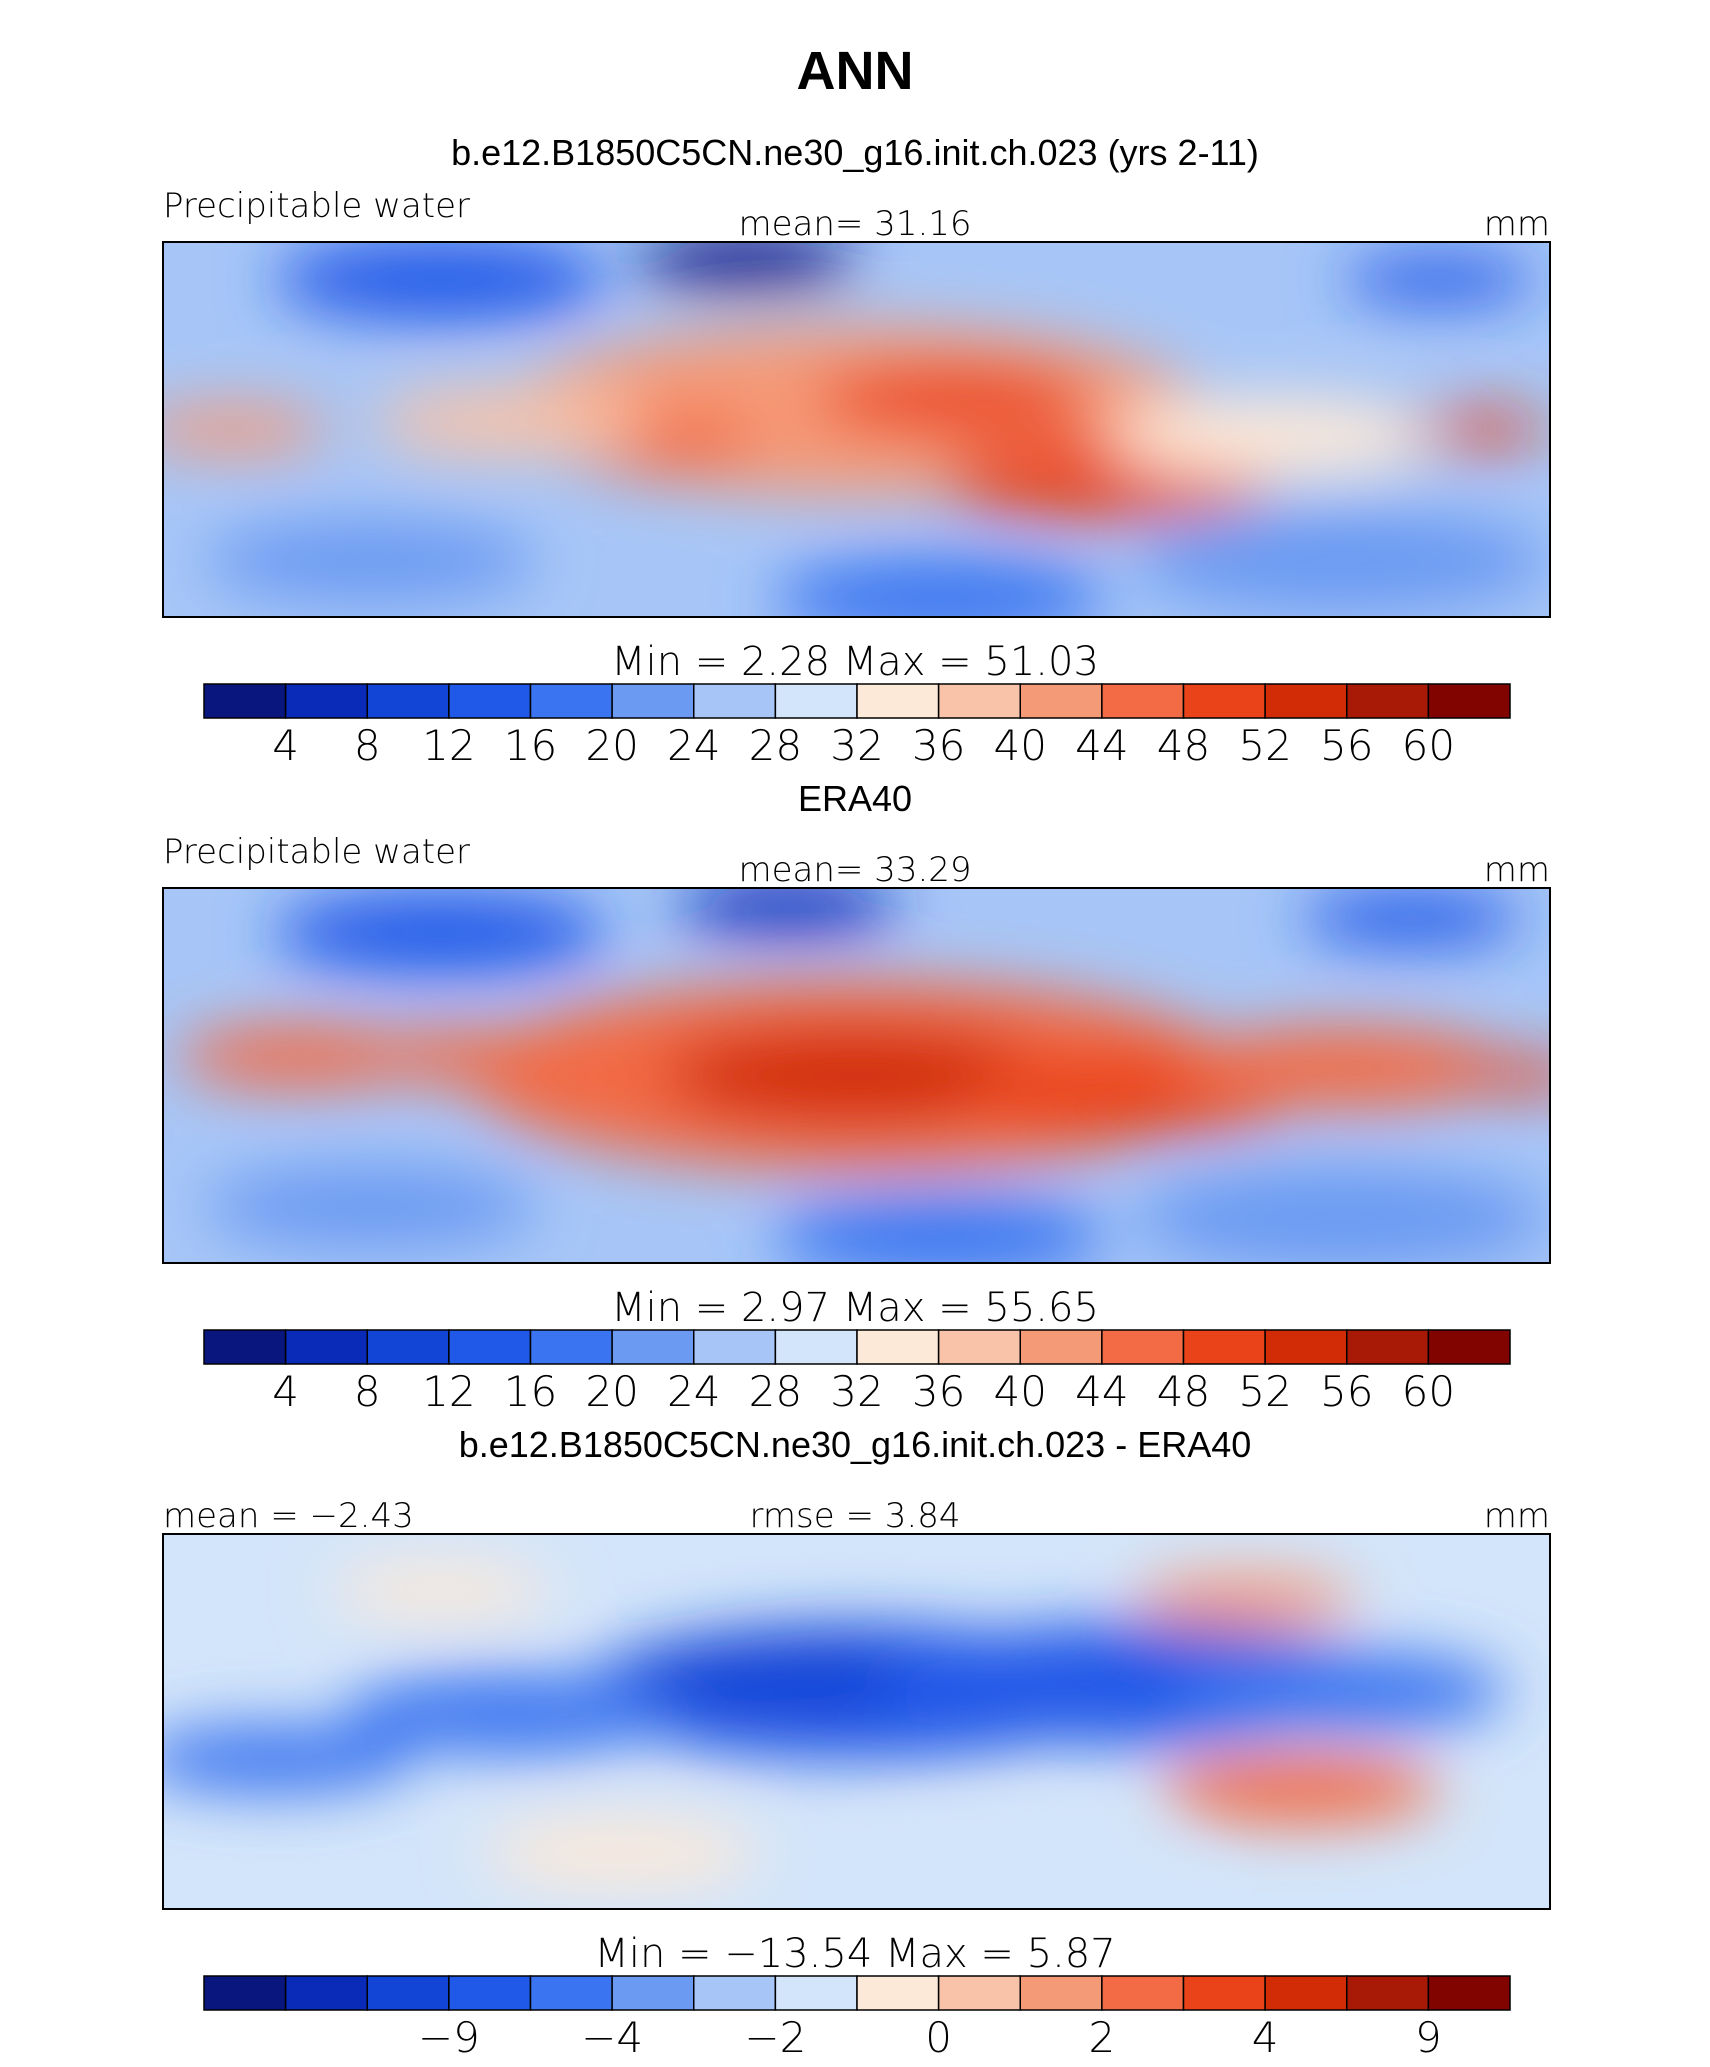  Describe the element at coordinates (855, 71) in the screenshot. I see `figure-title: ANN` at that location.